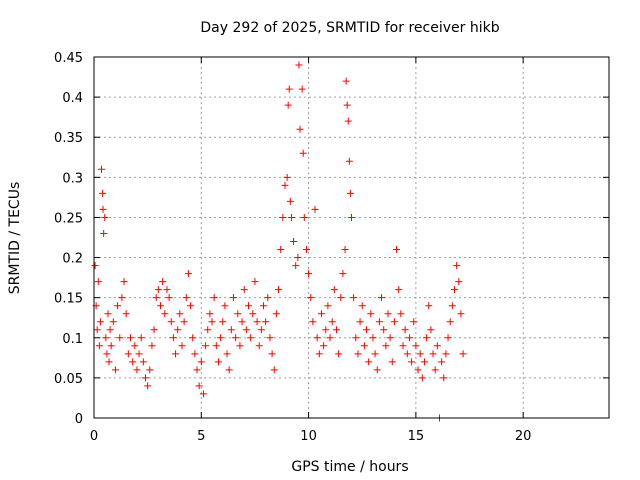  Describe the element at coordinates (15, 238) in the screenshot. I see `y-axis-label: SRMTID / TECUs` at that location.